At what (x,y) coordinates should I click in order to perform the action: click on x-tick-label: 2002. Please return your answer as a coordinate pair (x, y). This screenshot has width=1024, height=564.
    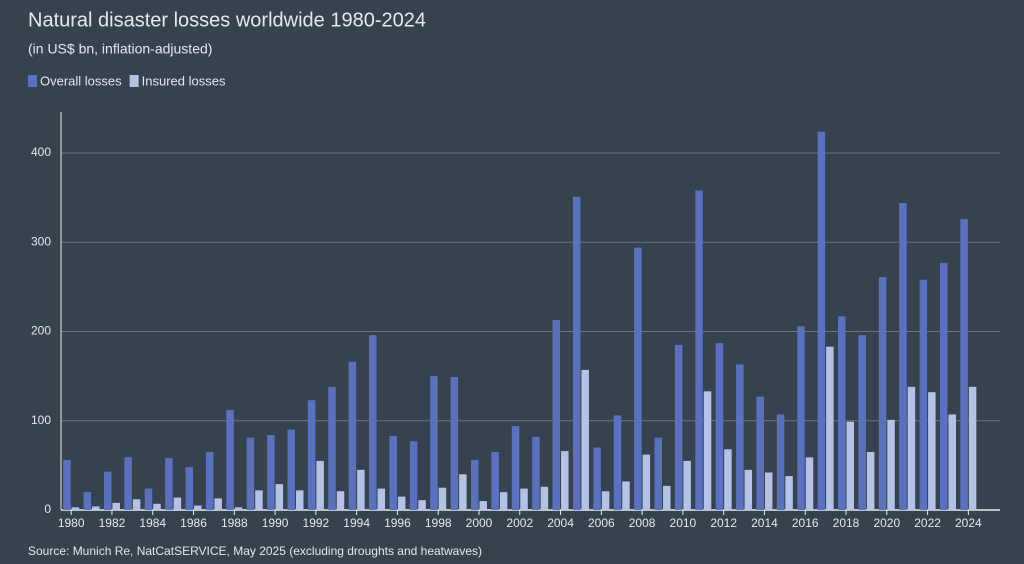
    Looking at the image, I should click on (519, 523).